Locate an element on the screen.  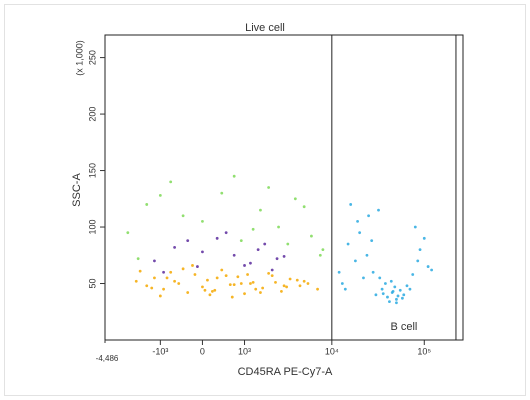
y-tick-label: 200 is located at coordinates (92, 114).